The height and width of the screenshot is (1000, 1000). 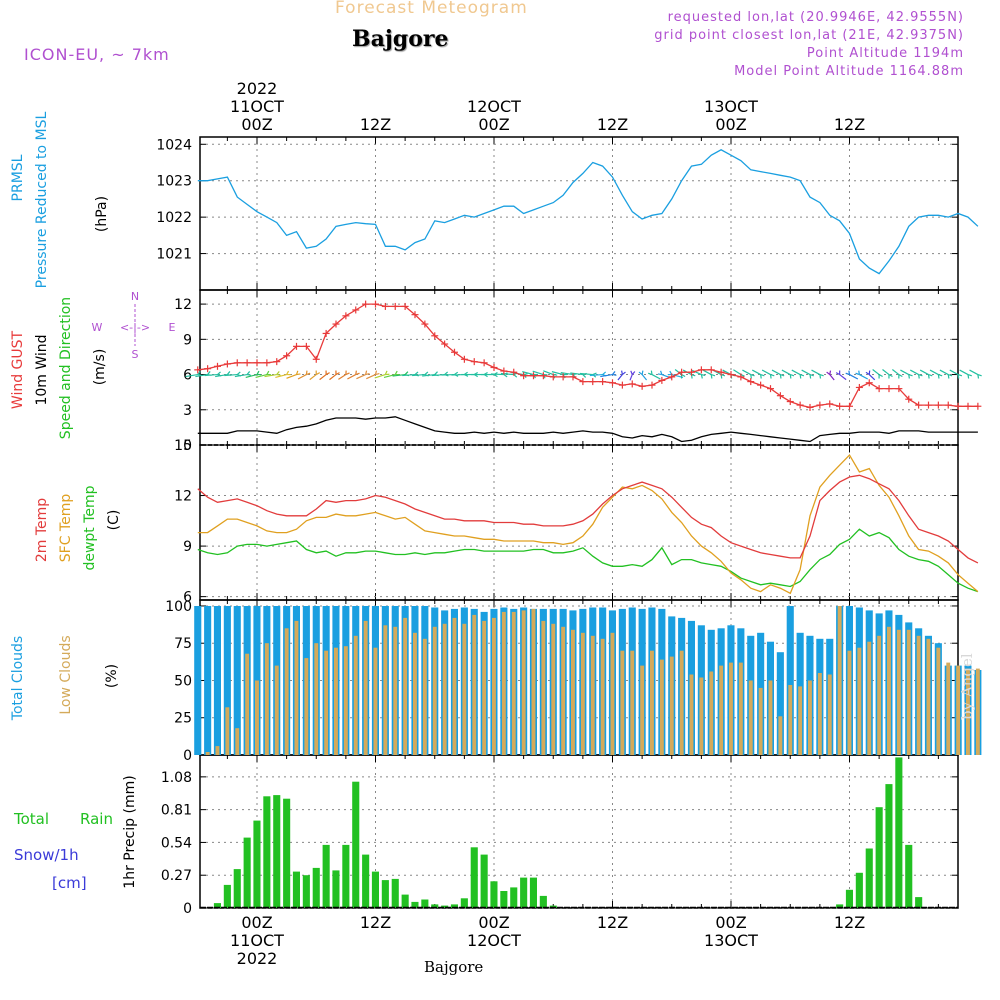 I want to click on credit-watermark: by Angel, so click(x=967, y=686).